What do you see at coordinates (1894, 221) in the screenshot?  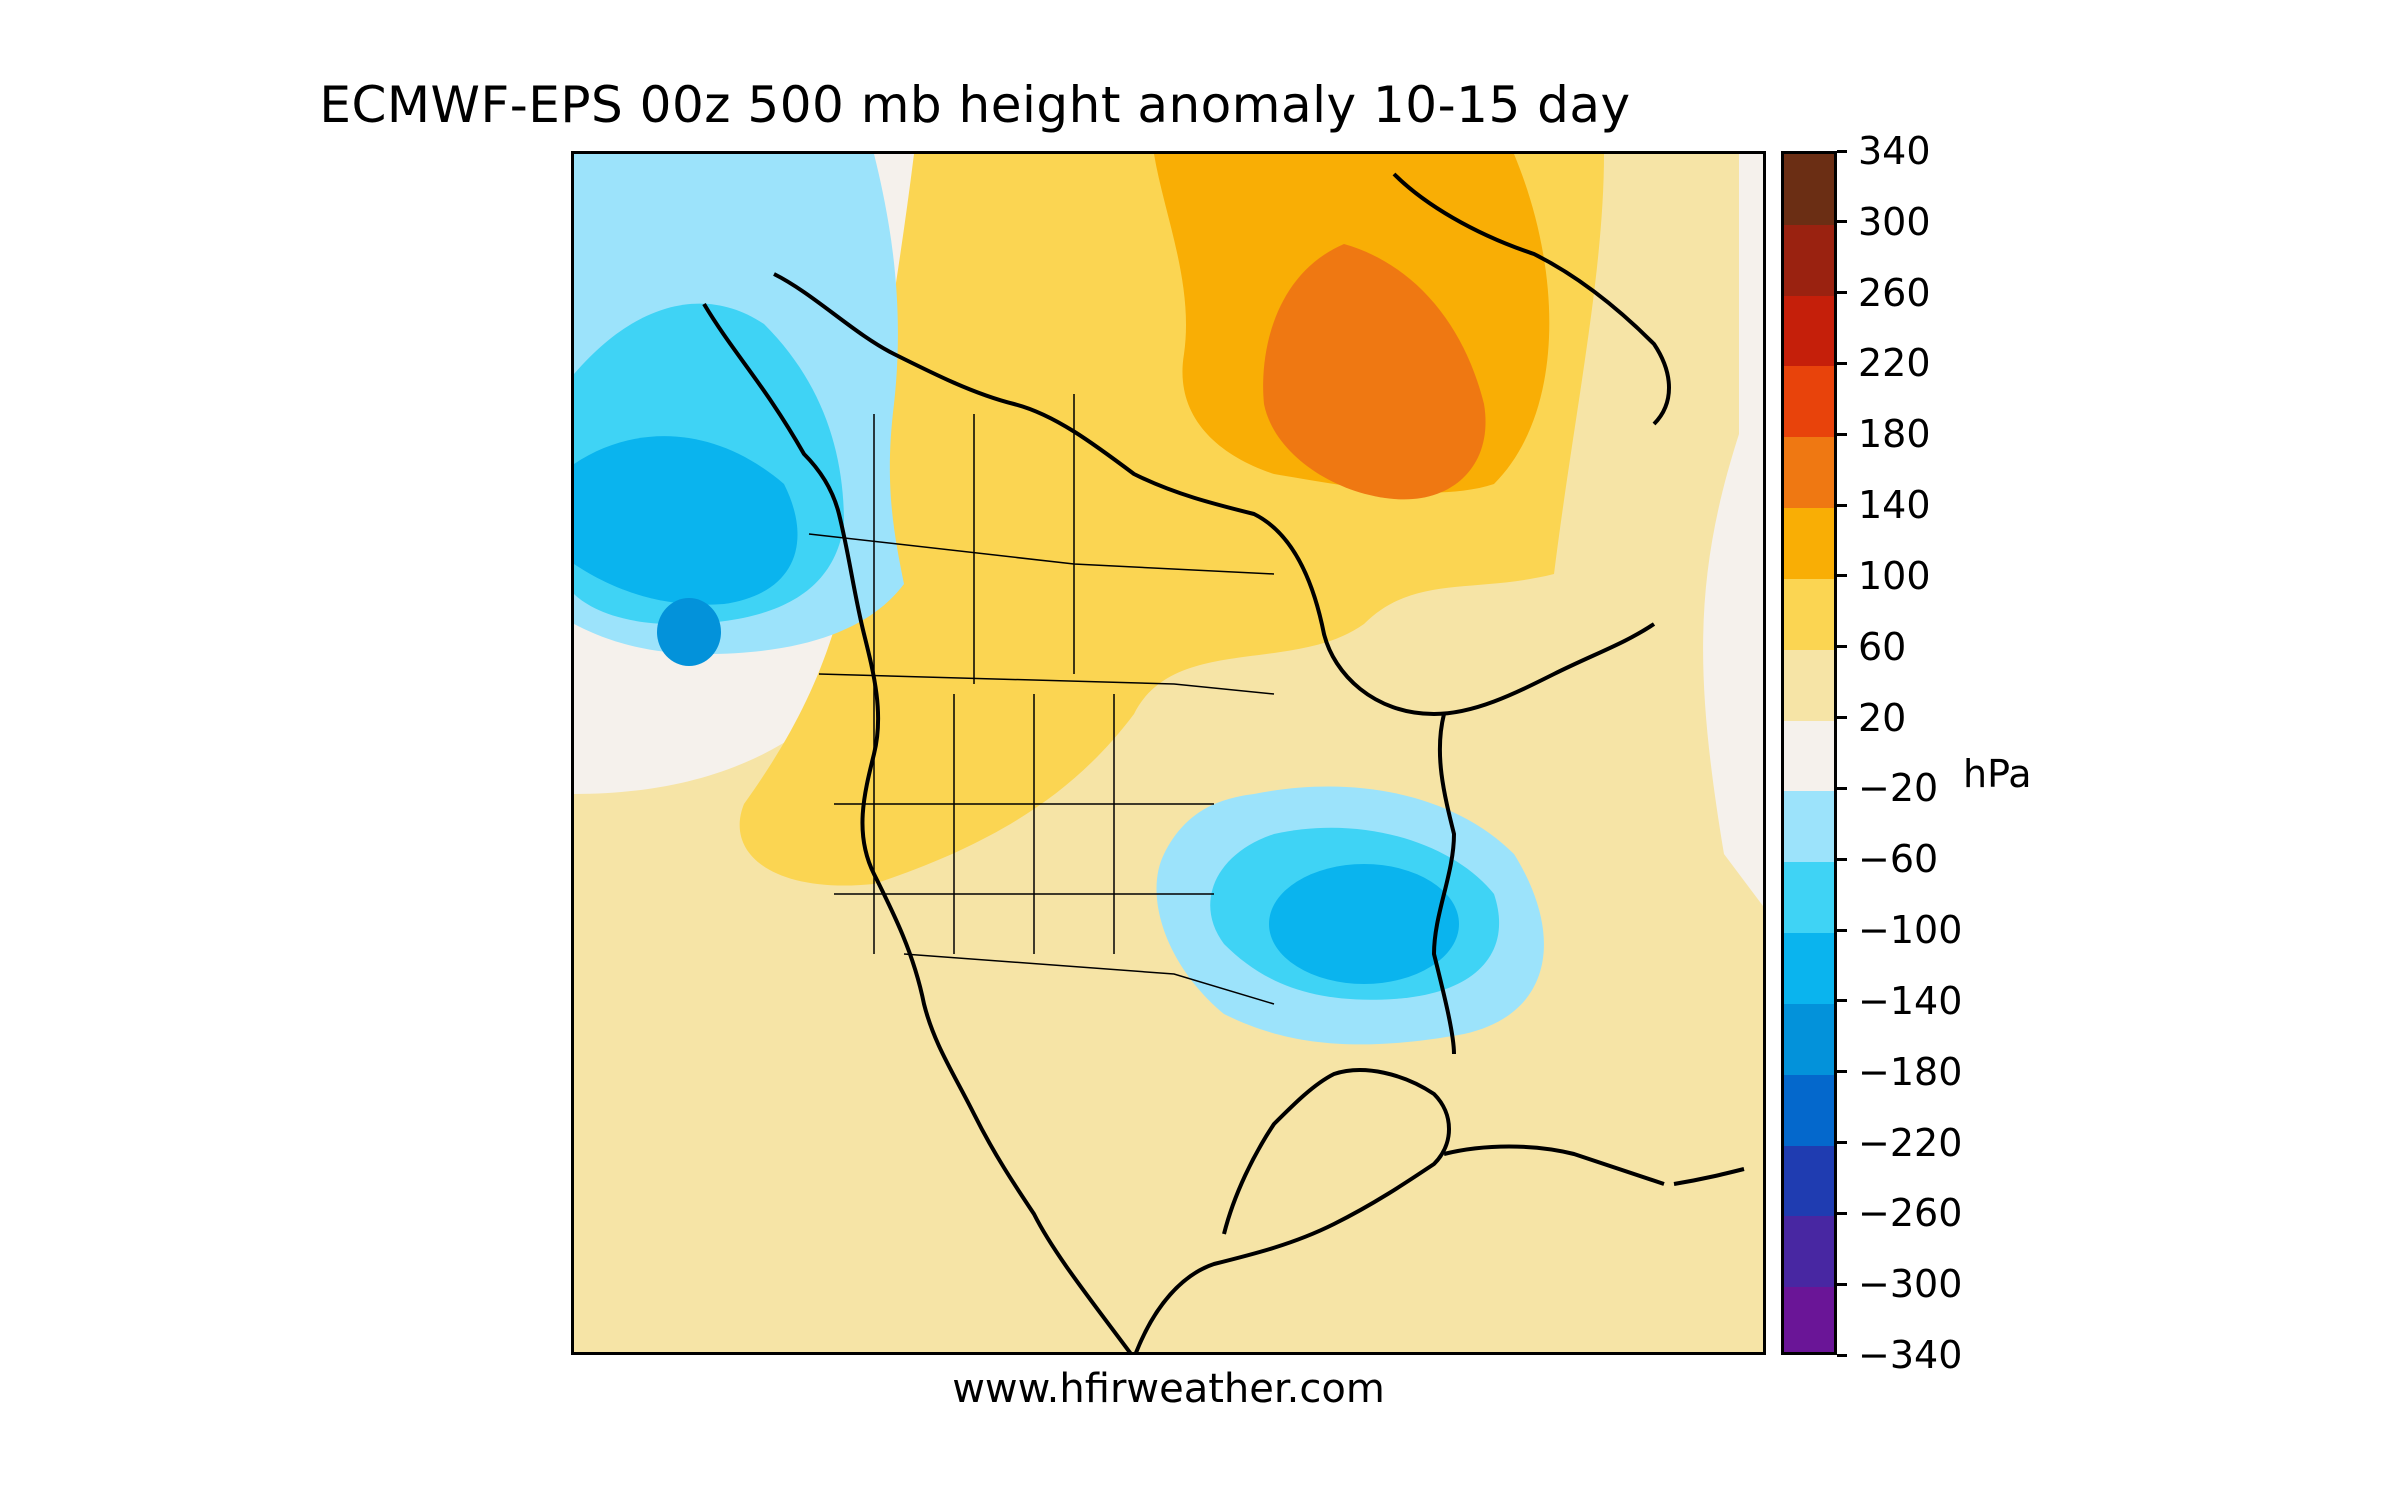 I see `colorbar-tick-label: 300` at bounding box center [1894, 221].